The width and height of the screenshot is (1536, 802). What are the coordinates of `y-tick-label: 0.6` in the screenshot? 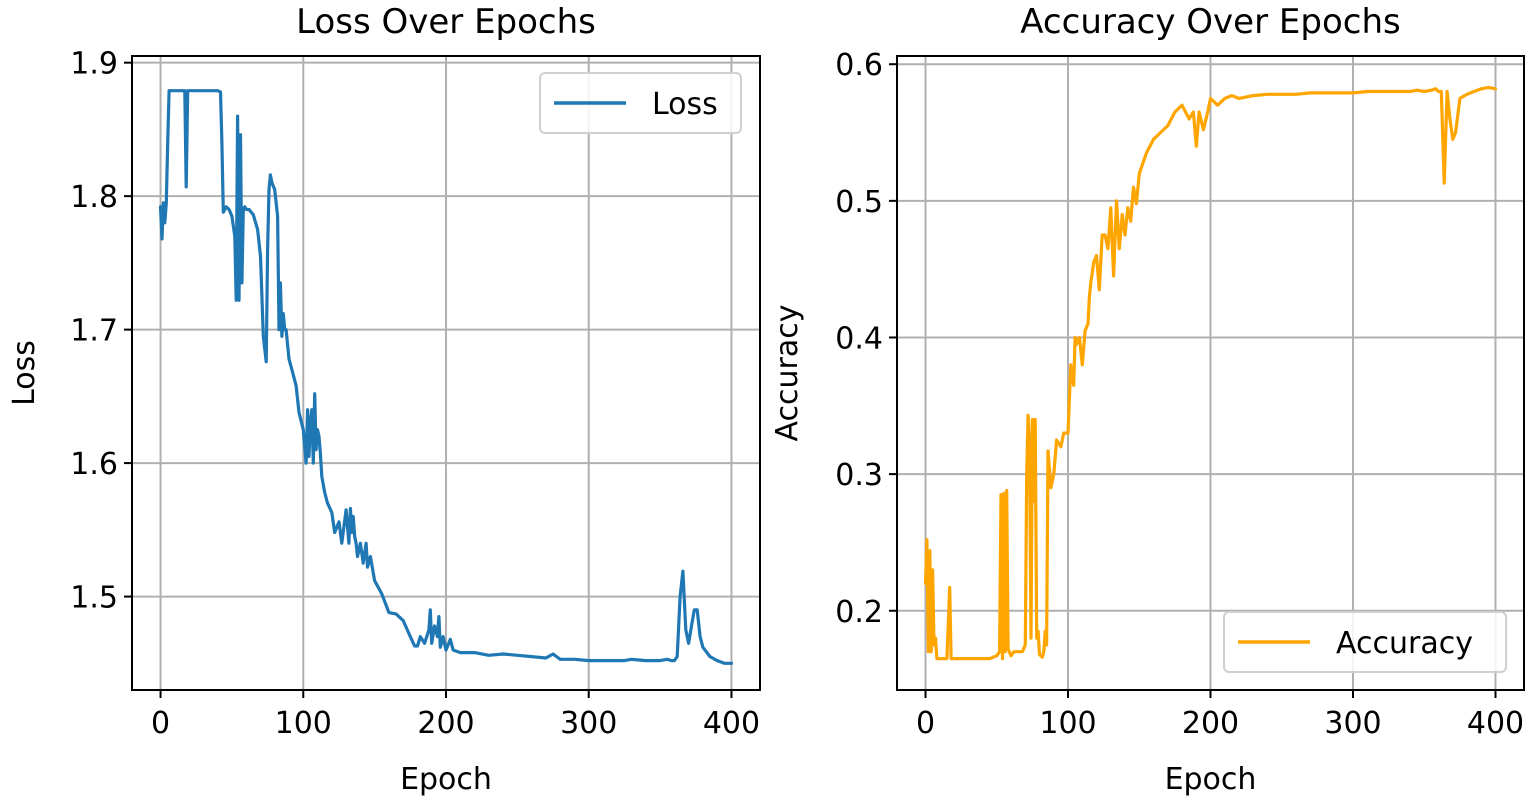 It's located at (859, 65).